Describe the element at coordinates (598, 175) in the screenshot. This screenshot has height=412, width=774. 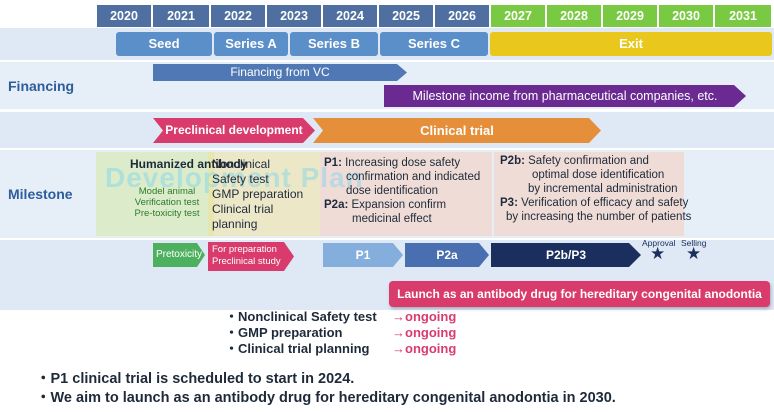
I see `p2b-line: optimal dose identification` at that location.